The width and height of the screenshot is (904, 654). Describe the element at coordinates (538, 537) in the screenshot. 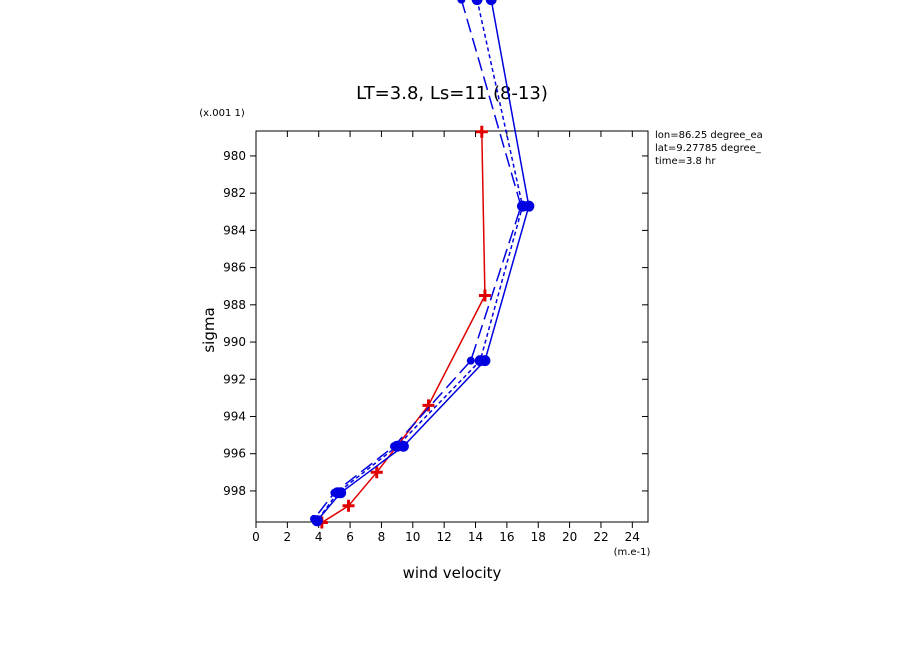

I see `x-tick-label: 18` at that location.